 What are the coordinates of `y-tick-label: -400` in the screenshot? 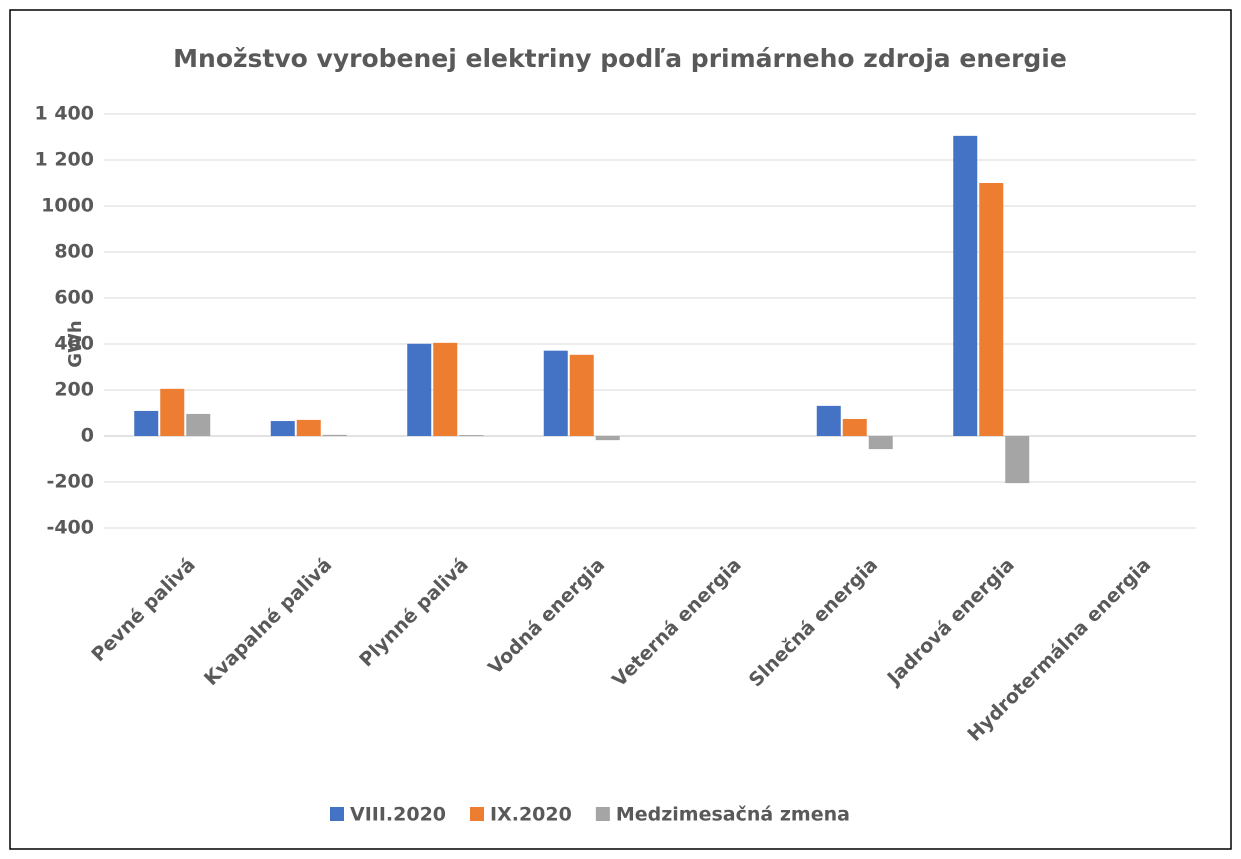 It's located at (70, 528).